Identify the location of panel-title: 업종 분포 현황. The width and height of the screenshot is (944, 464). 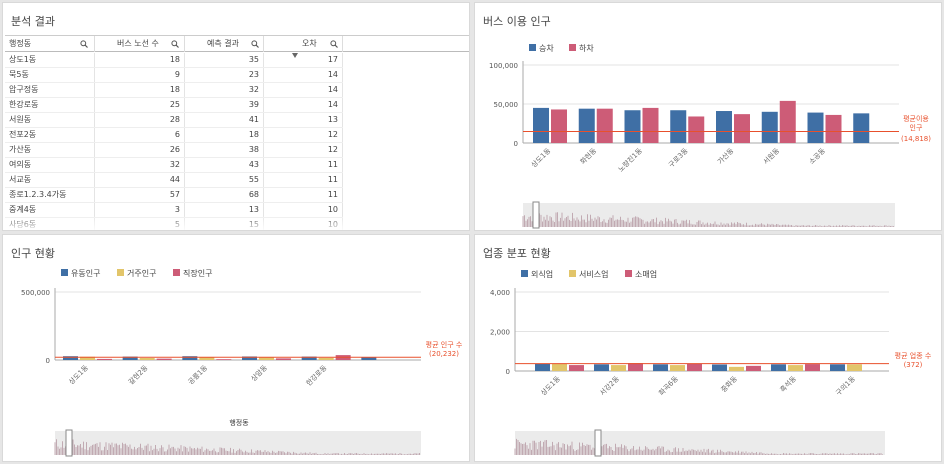
(517, 253).